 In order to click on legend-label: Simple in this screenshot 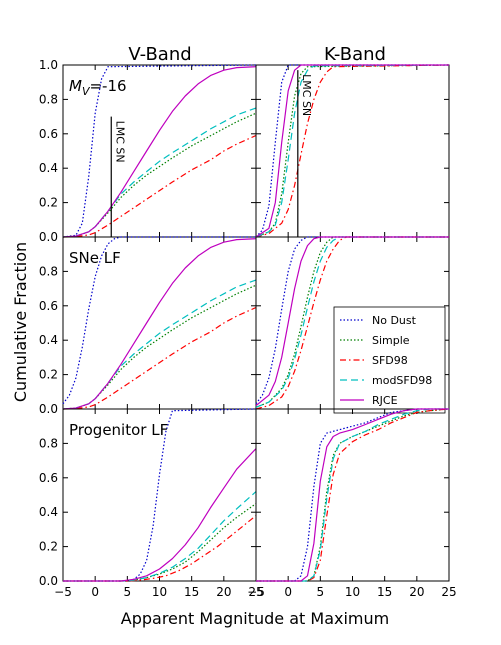, I will do `click(391, 340)`.